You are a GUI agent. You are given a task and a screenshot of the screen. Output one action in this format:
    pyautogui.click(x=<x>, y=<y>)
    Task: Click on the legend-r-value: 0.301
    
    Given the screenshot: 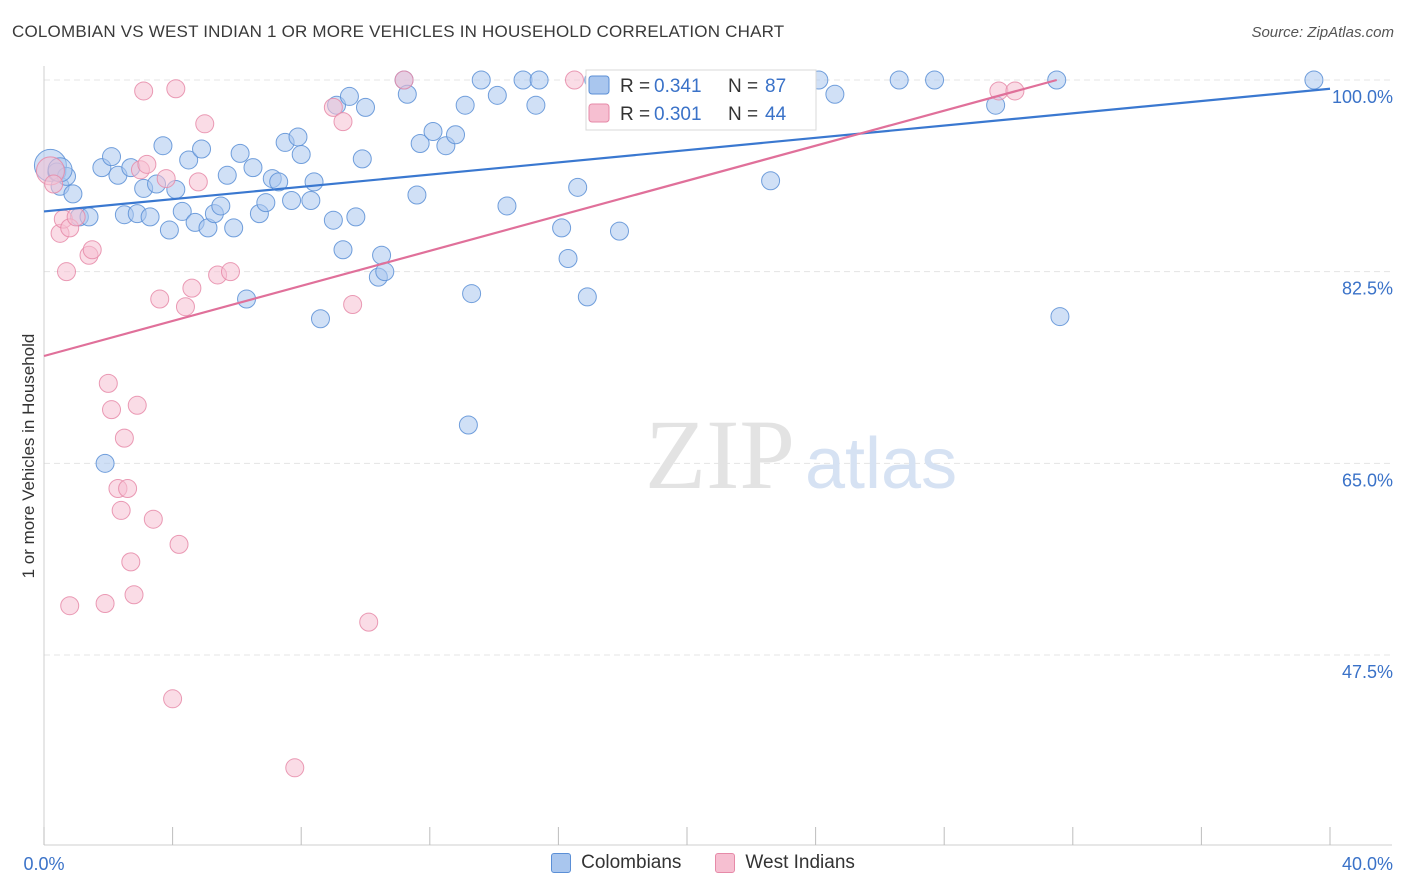 What is the action you would take?
    pyautogui.click(x=678, y=114)
    